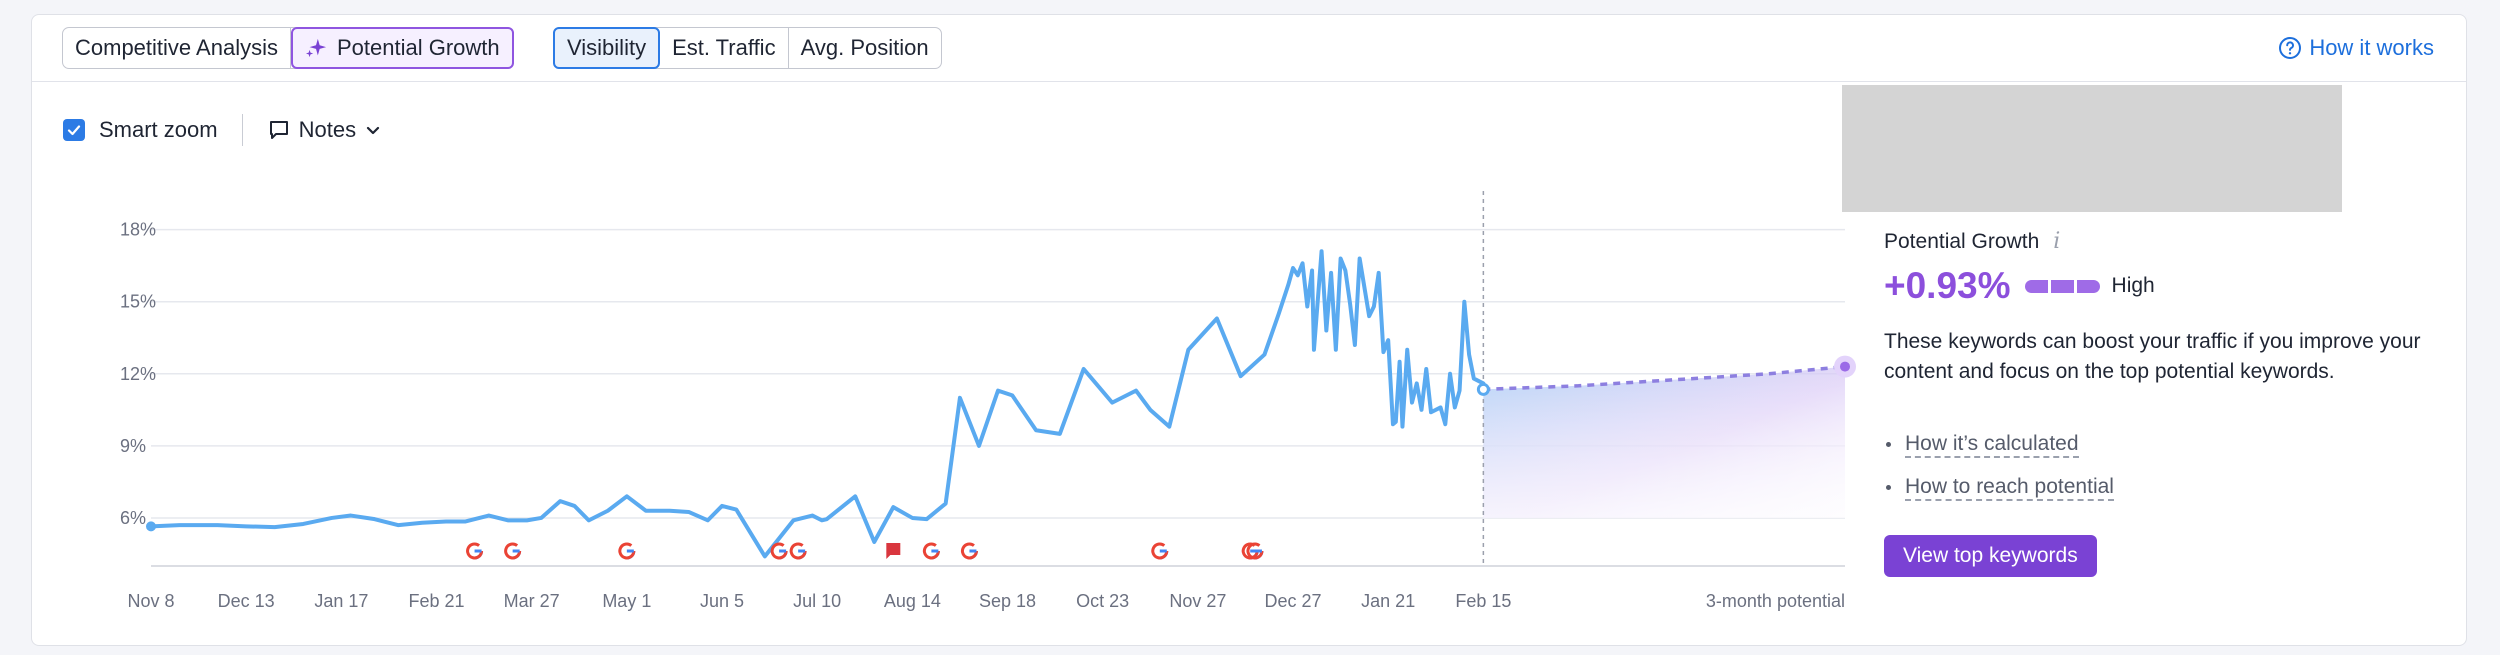  Describe the element at coordinates (1992, 445) in the screenshot. I see `link-label: How it’s calculated` at that location.